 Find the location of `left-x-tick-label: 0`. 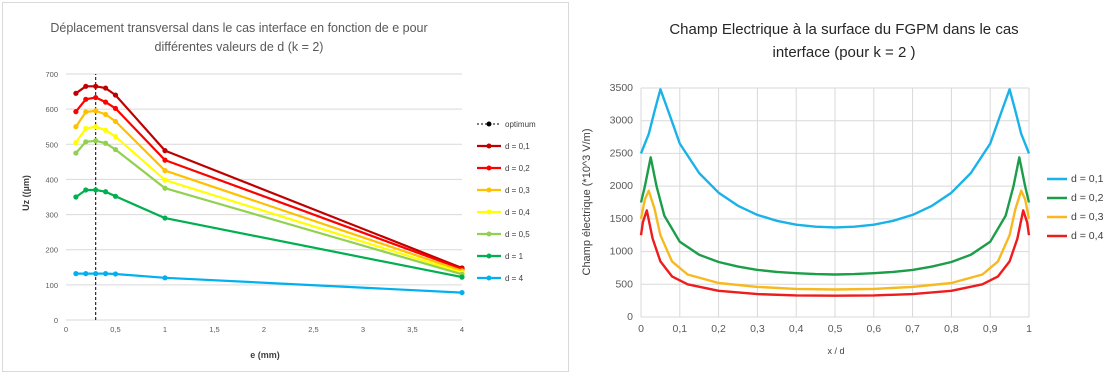

left-x-tick-label: 0 is located at coordinates (66, 329).